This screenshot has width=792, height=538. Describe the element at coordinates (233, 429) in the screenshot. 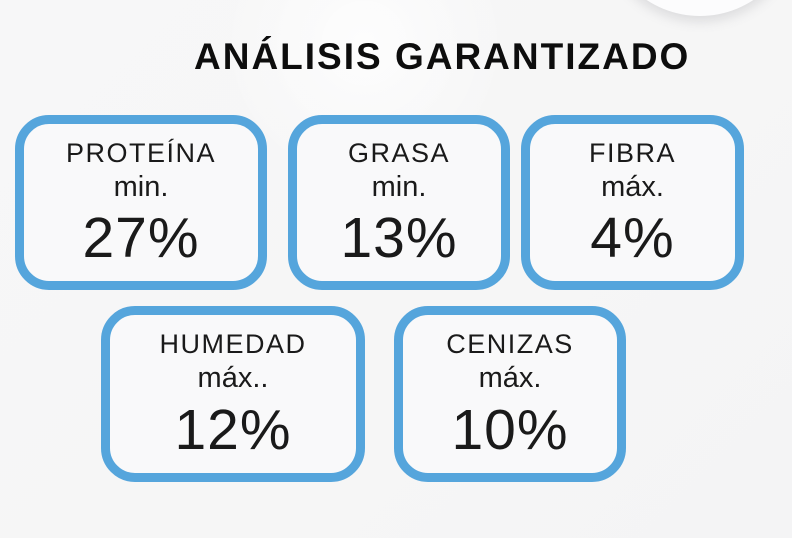

I see `nutrient-value: 12%` at that location.